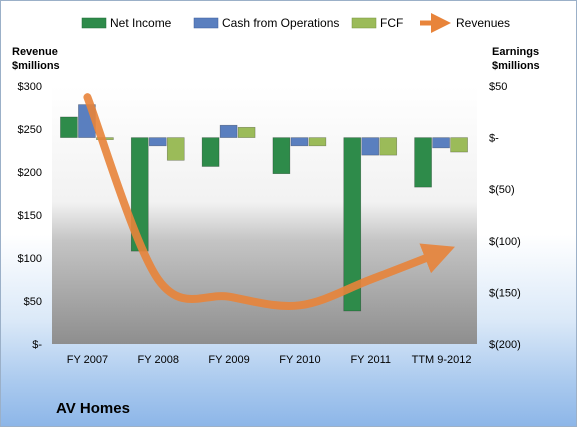 Image resolution: width=577 pixels, height=427 pixels. Describe the element at coordinates (505, 345) in the screenshot. I see `right-tick-label: $(200)` at that location.